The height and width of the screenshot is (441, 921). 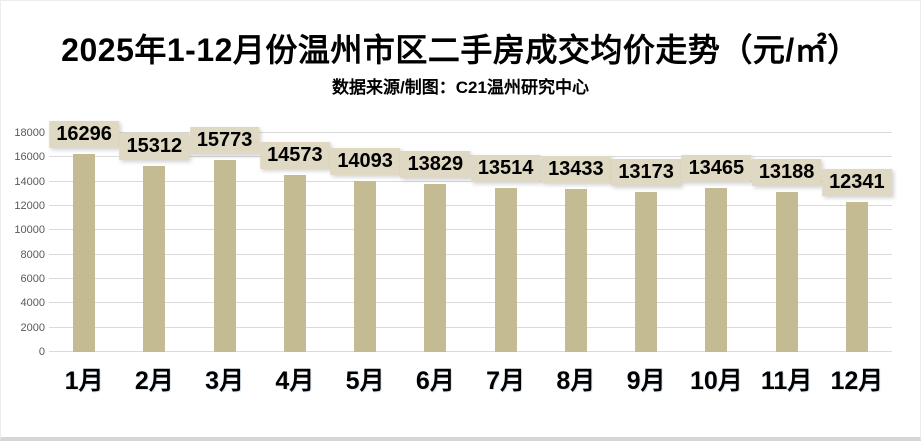 What do you see at coordinates (460, 50) in the screenshot?
I see `chart-title: 2025年1-12月份温州市区二手房成交均价走势（元/㎡）` at bounding box center [460, 50].